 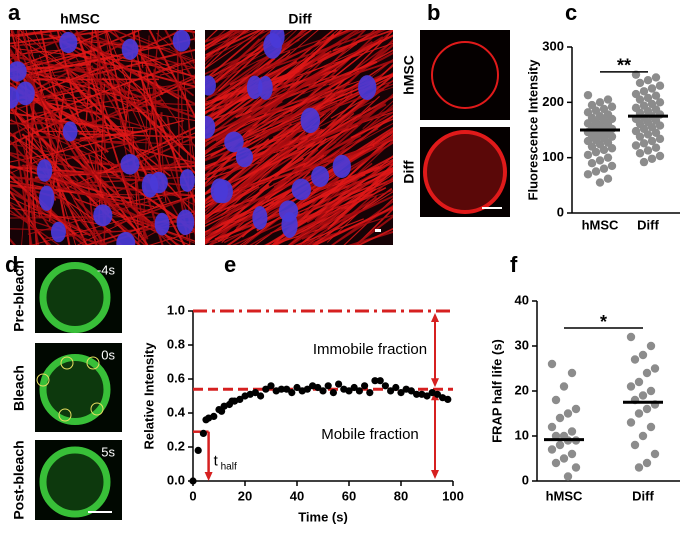 What do you see at coordinates (453, 495) in the screenshot?
I see `x-tick-label: 100` at bounding box center [453, 495].